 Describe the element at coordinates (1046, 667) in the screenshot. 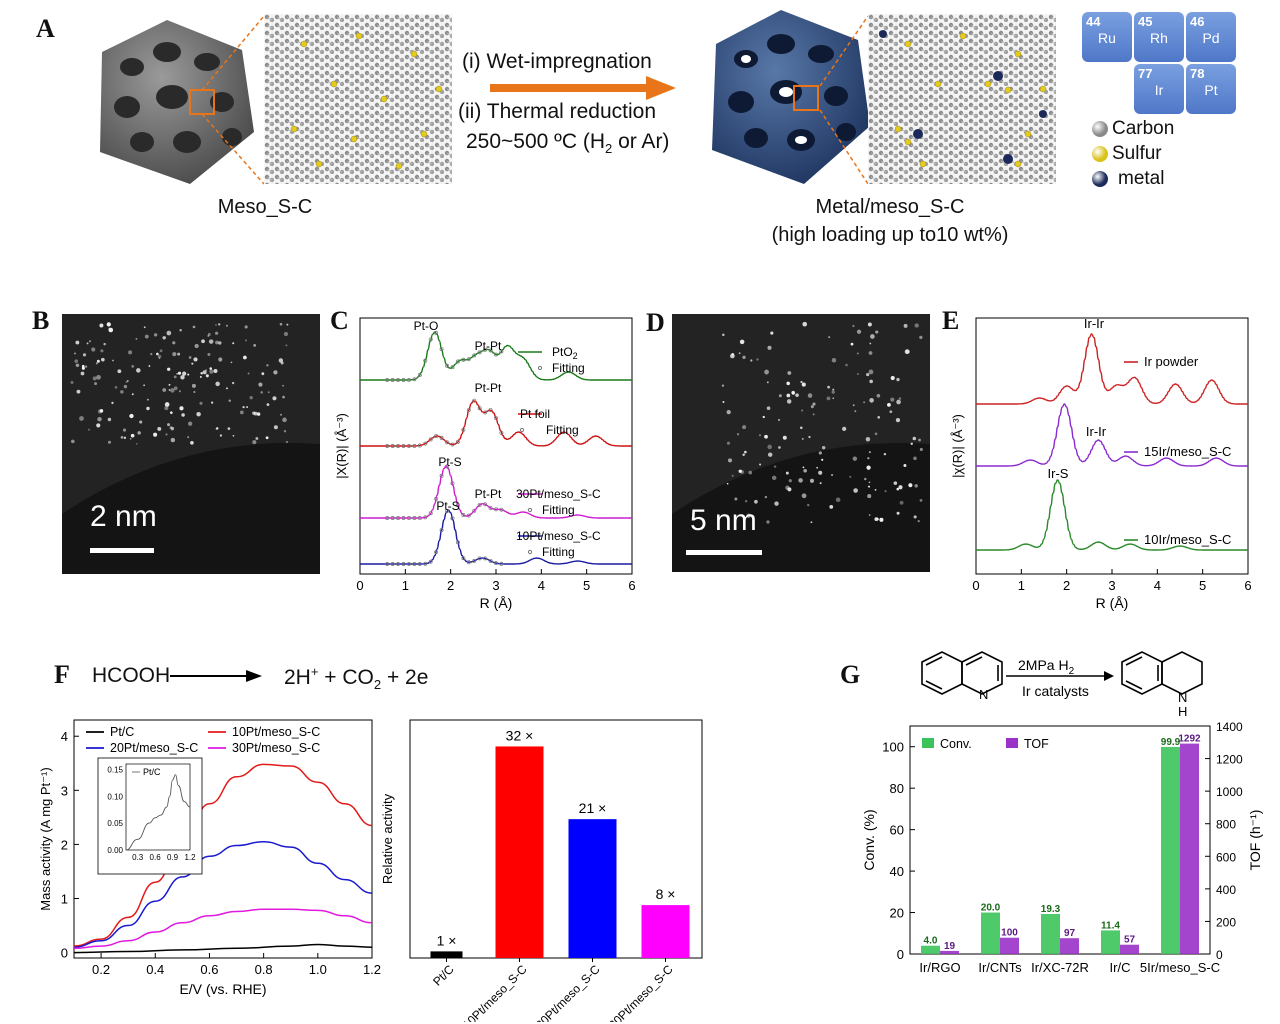

I see `condition-pressure: 2MPa H2` at that location.